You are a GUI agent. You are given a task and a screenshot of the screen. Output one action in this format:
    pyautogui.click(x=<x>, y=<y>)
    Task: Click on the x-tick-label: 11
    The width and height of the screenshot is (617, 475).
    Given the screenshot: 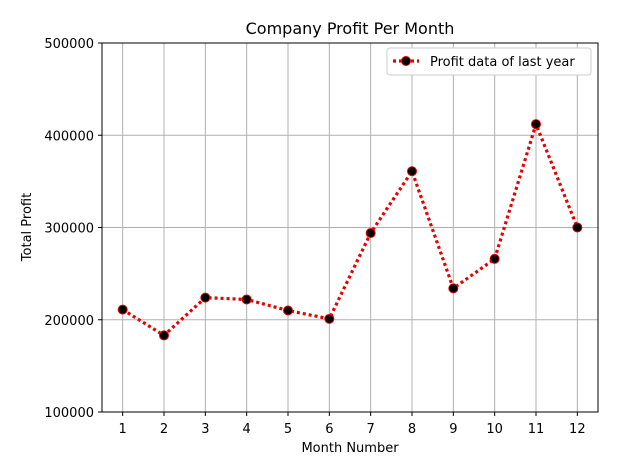 What is the action you would take?
    pyautogui.click(x=536, y=429)
    